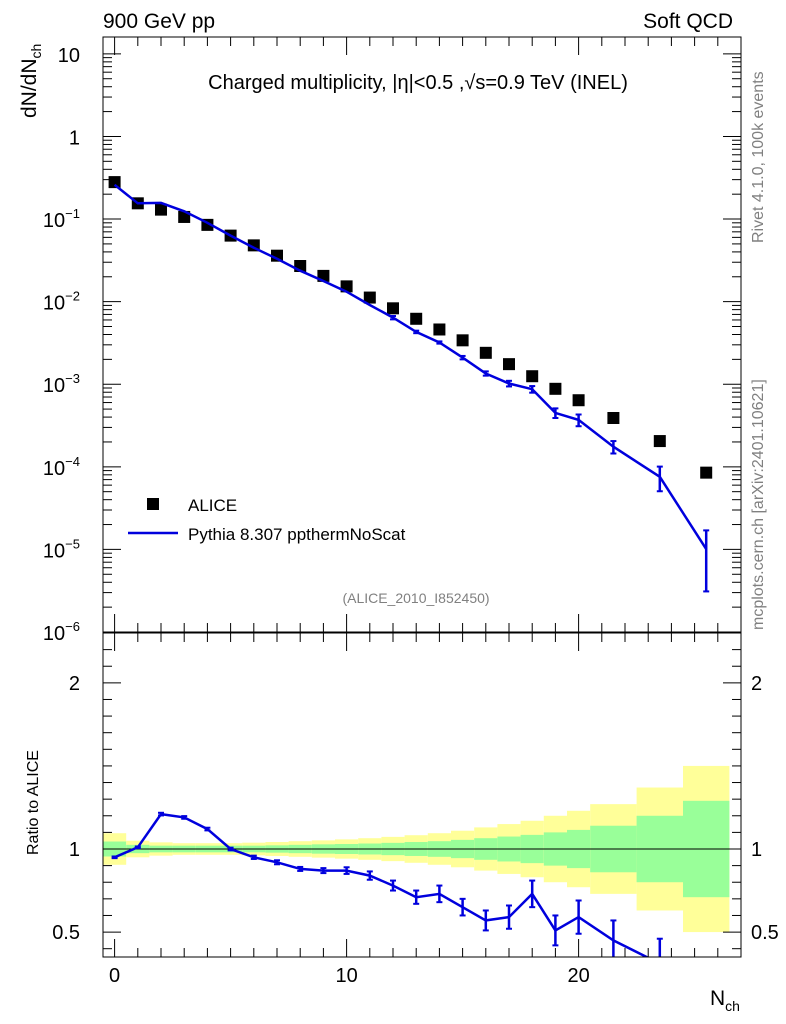 The image size is (786, 1024). Describe the element at coordinates (346, 976) in the screenshot. I see `x-tick-label: 10` at that location.